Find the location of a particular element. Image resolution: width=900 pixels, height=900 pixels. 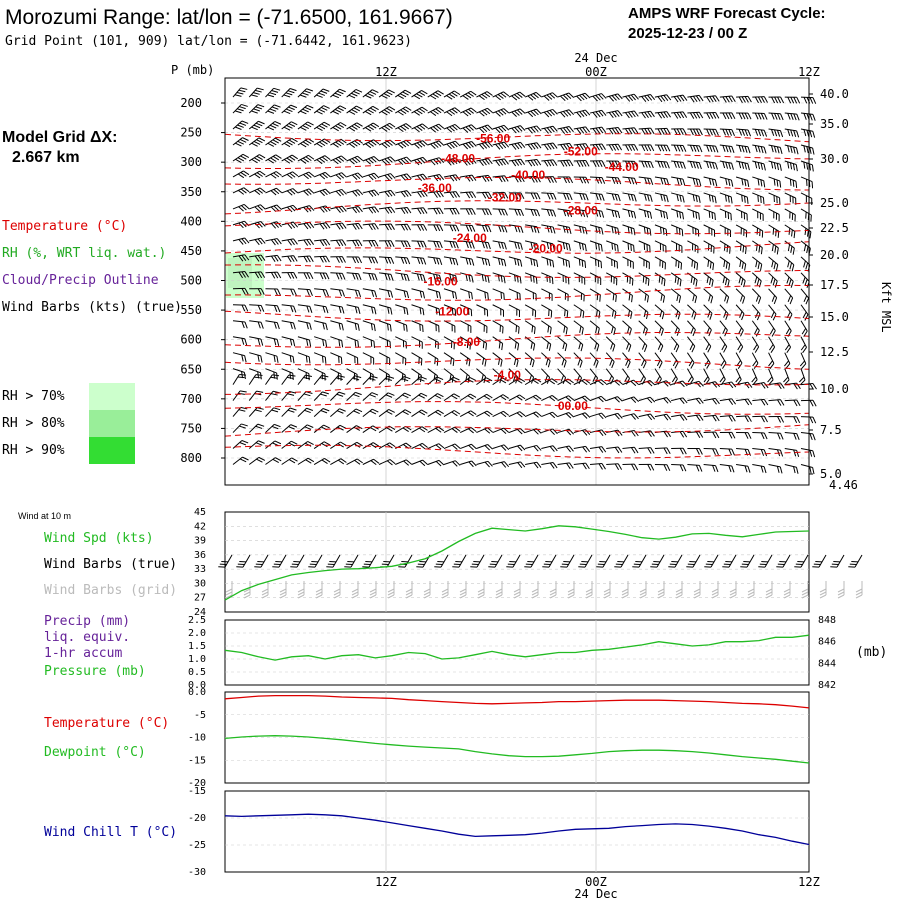

windchill-line is located at coordinates (517, 829).